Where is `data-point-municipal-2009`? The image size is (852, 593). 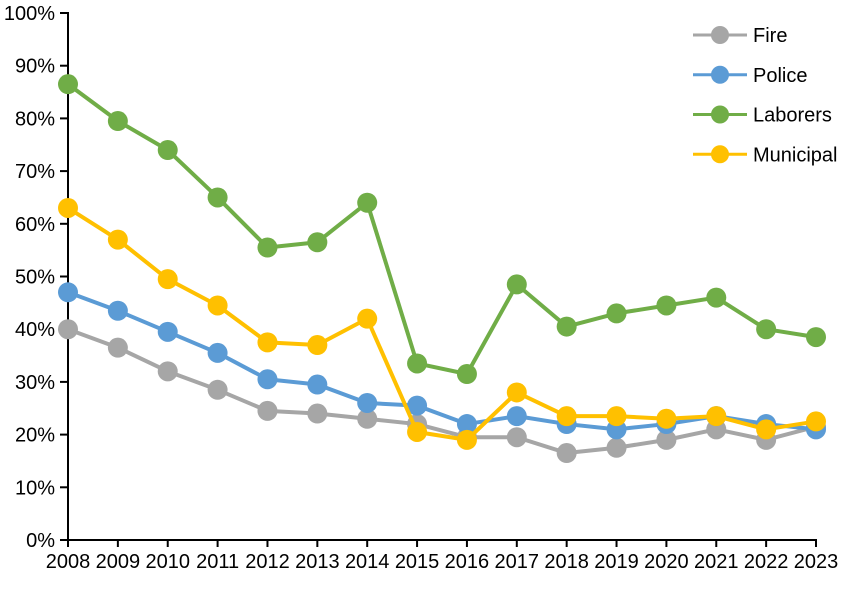 data-point-municipal-2009 is located at coordinates (117, 239).